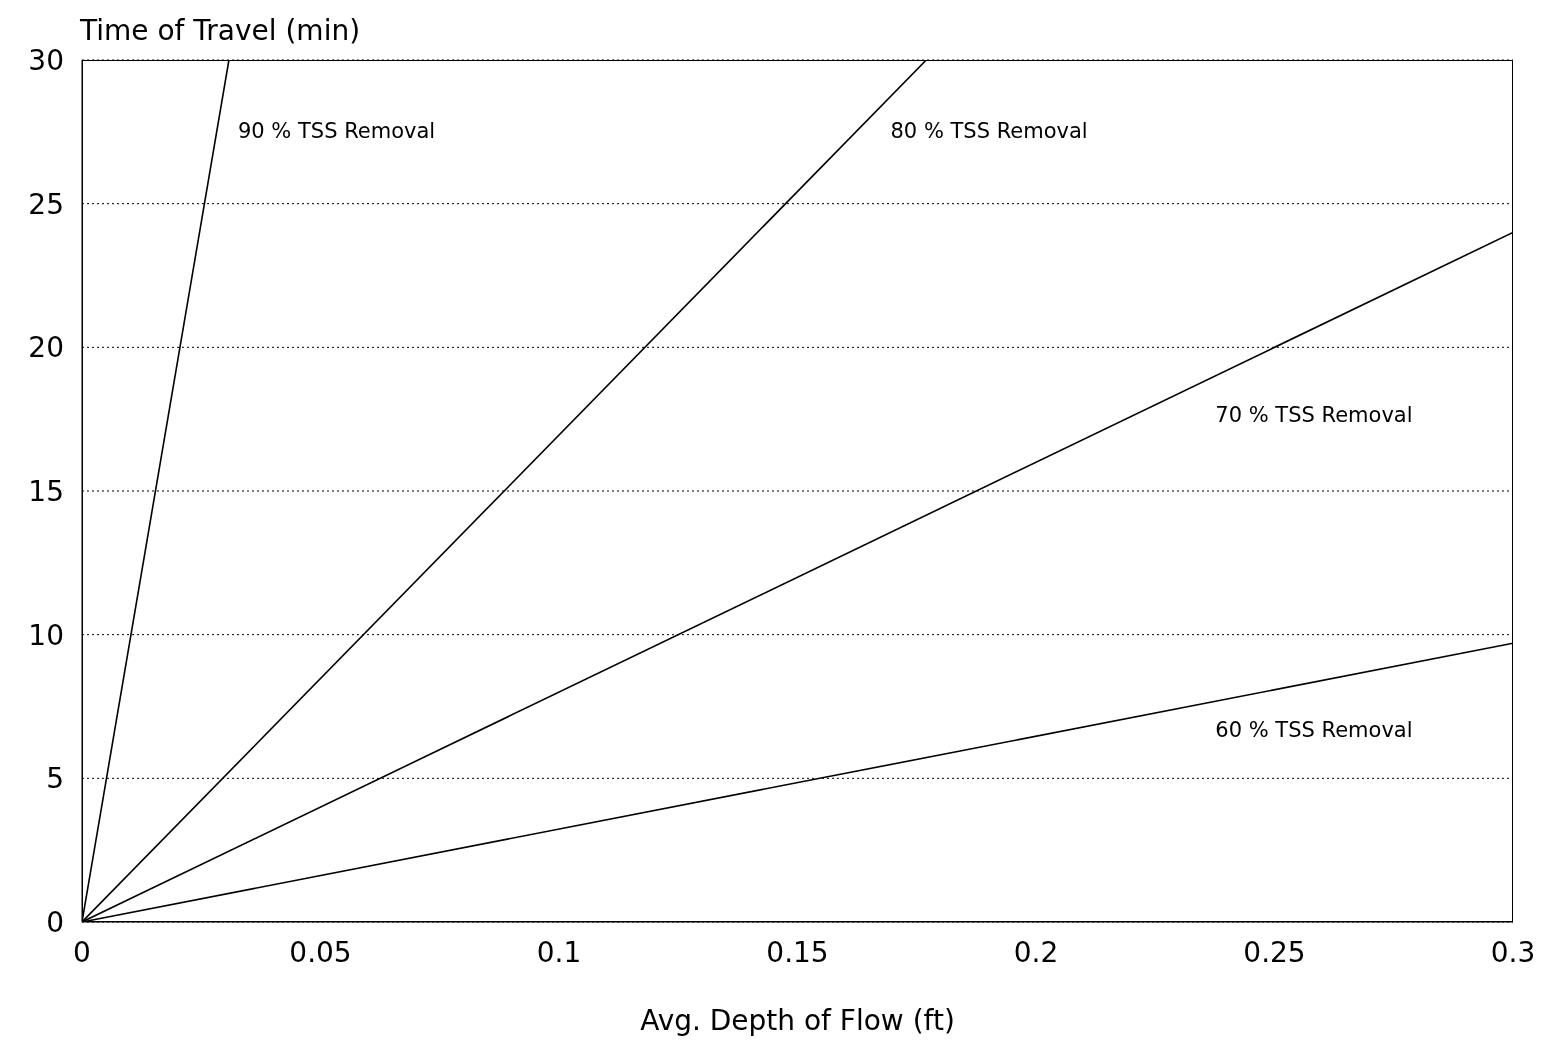 This screenshot has width=1552, height=1052. I want to click on y-tick-label: 20, so click(46, 348).